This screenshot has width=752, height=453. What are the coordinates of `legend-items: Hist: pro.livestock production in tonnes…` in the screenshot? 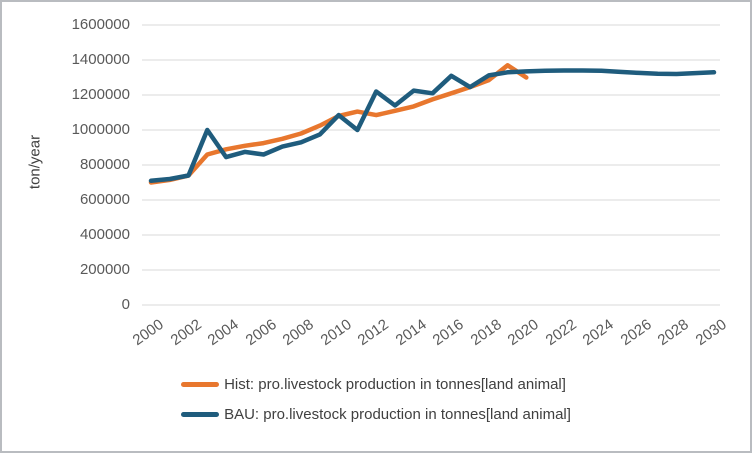 It's located at (376, 399).